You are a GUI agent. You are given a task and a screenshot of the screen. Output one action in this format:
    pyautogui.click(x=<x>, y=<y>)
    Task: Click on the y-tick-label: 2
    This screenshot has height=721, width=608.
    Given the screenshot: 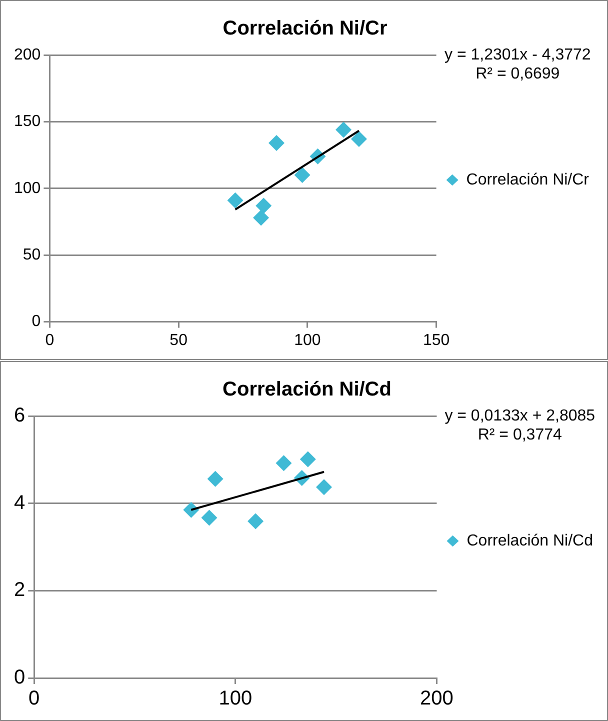 What is the action you would take?
    pyautogui.click(x=20, y=590)
    